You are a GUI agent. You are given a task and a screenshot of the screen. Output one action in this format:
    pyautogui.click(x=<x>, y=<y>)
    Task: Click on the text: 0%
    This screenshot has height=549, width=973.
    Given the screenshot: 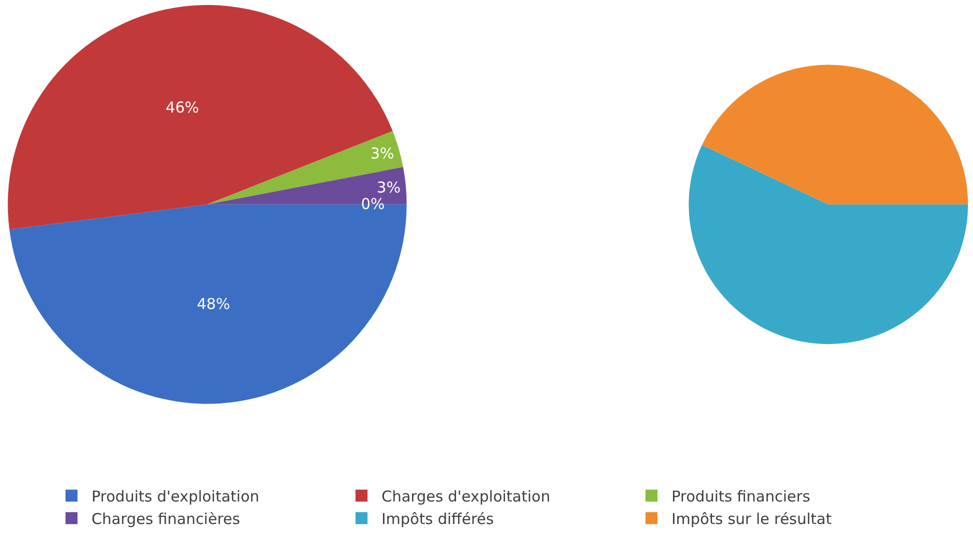 What is the action you would take?
    pyautogui.click(x=373, y=204)
    